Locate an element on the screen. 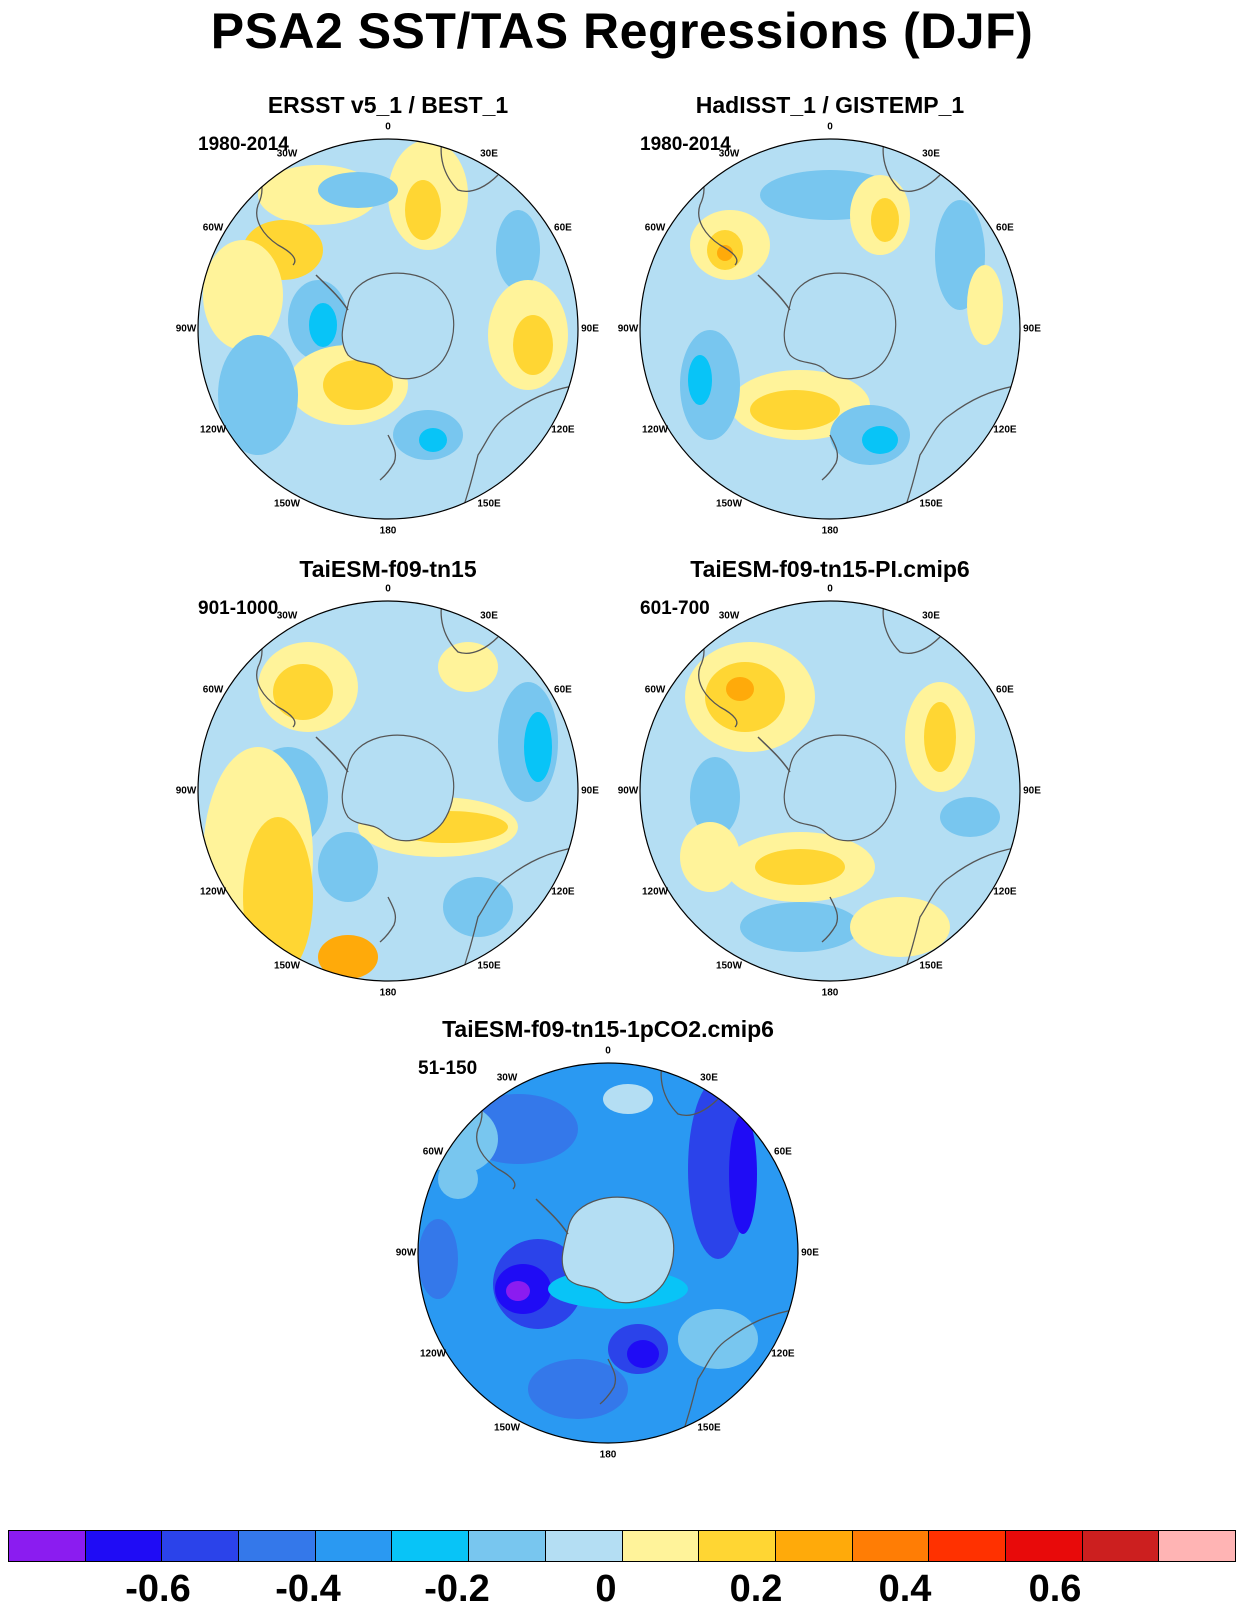  period-label: 601-700 is located at coordinates (675, 608).